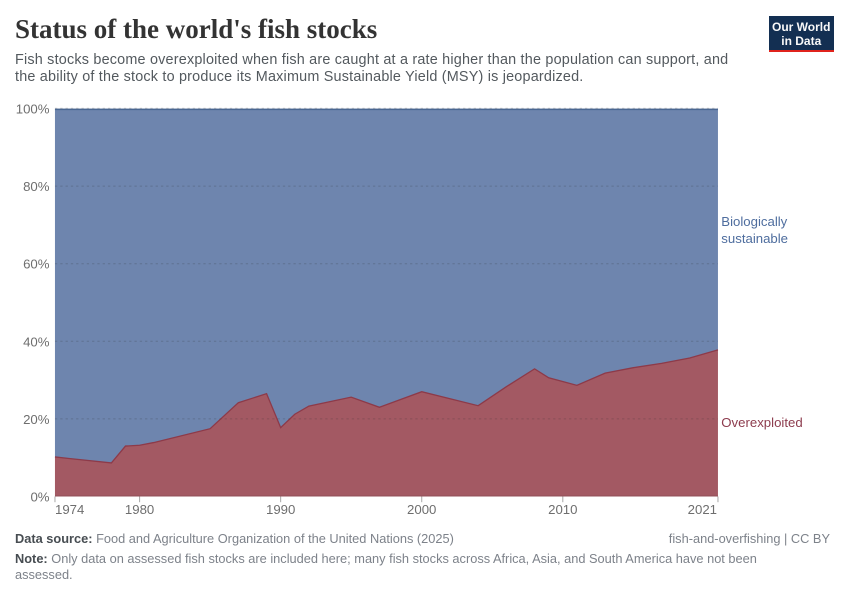 The height and width of the screenshot is (600, 850). I want to click on svg-text: 2000, so click(421, 509).